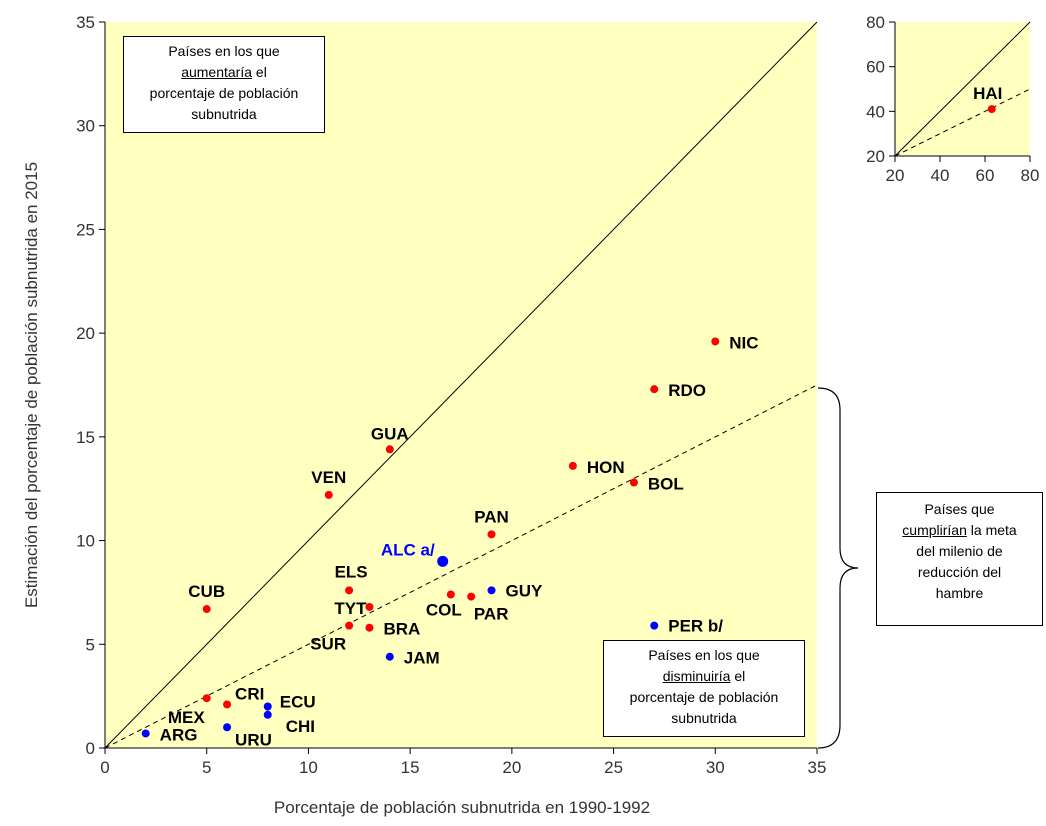 The height and width of the screenshot is (826, 1046). Describe the element at coordinates (444, 610) in the screenshot. I see `data-point-label: COL` at that location.